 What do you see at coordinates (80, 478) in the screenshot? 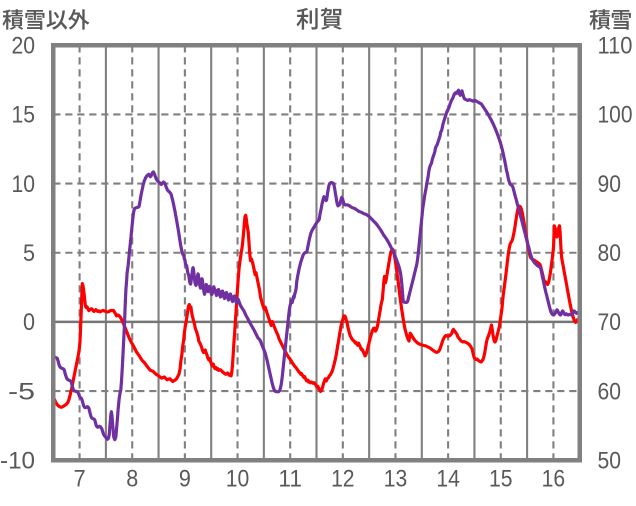
I see `svg-text: 7` at bounding box center [80, 478].